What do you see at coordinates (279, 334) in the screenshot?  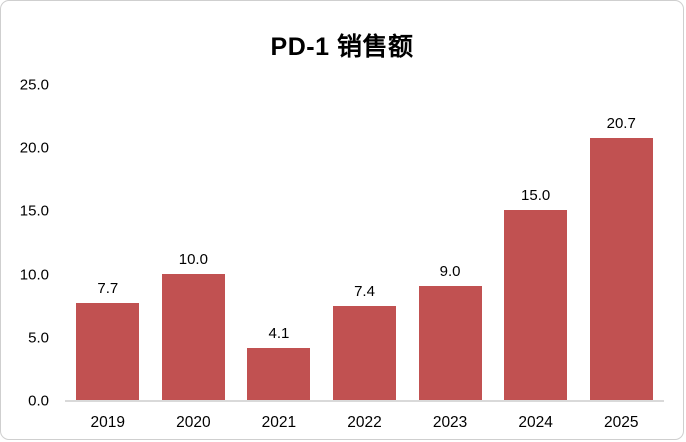 I see `bar-value-label: 4.1` at bounding box center [279, 334].